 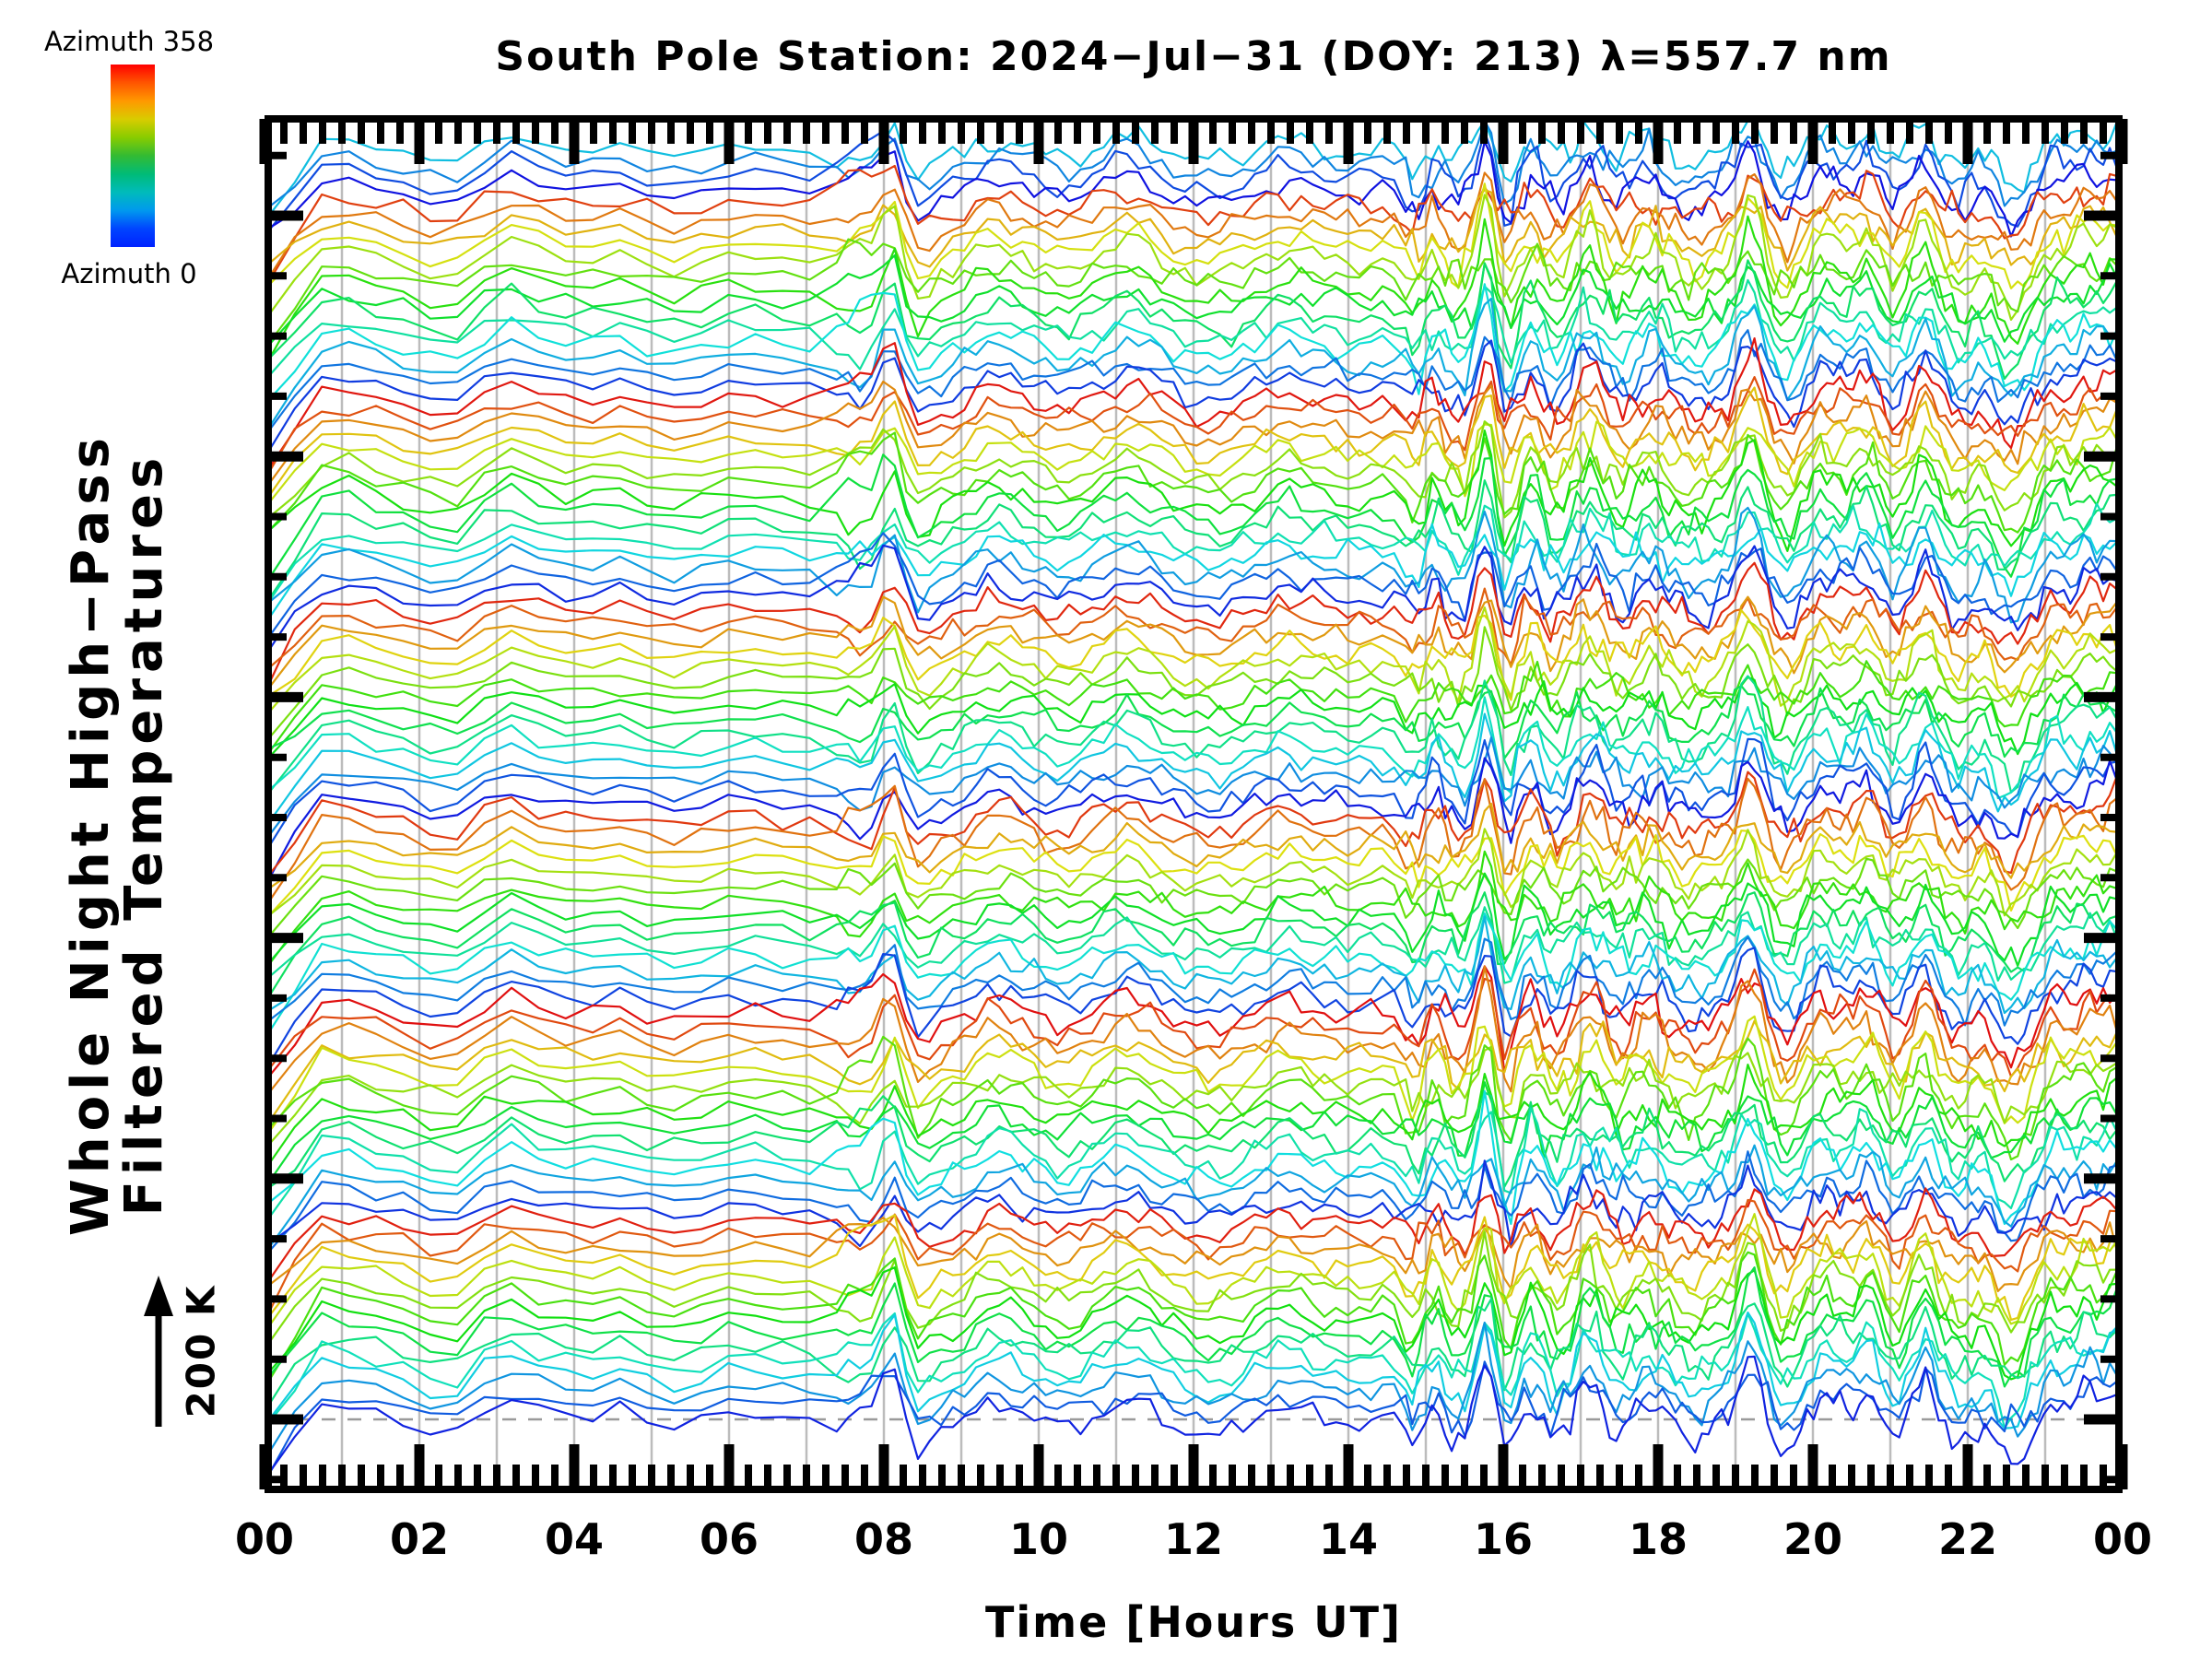 What do you see at coordinates (419, 1539) in the screenshot?
I see `x-tick-label: 02` at bounding box center [419, 1539].